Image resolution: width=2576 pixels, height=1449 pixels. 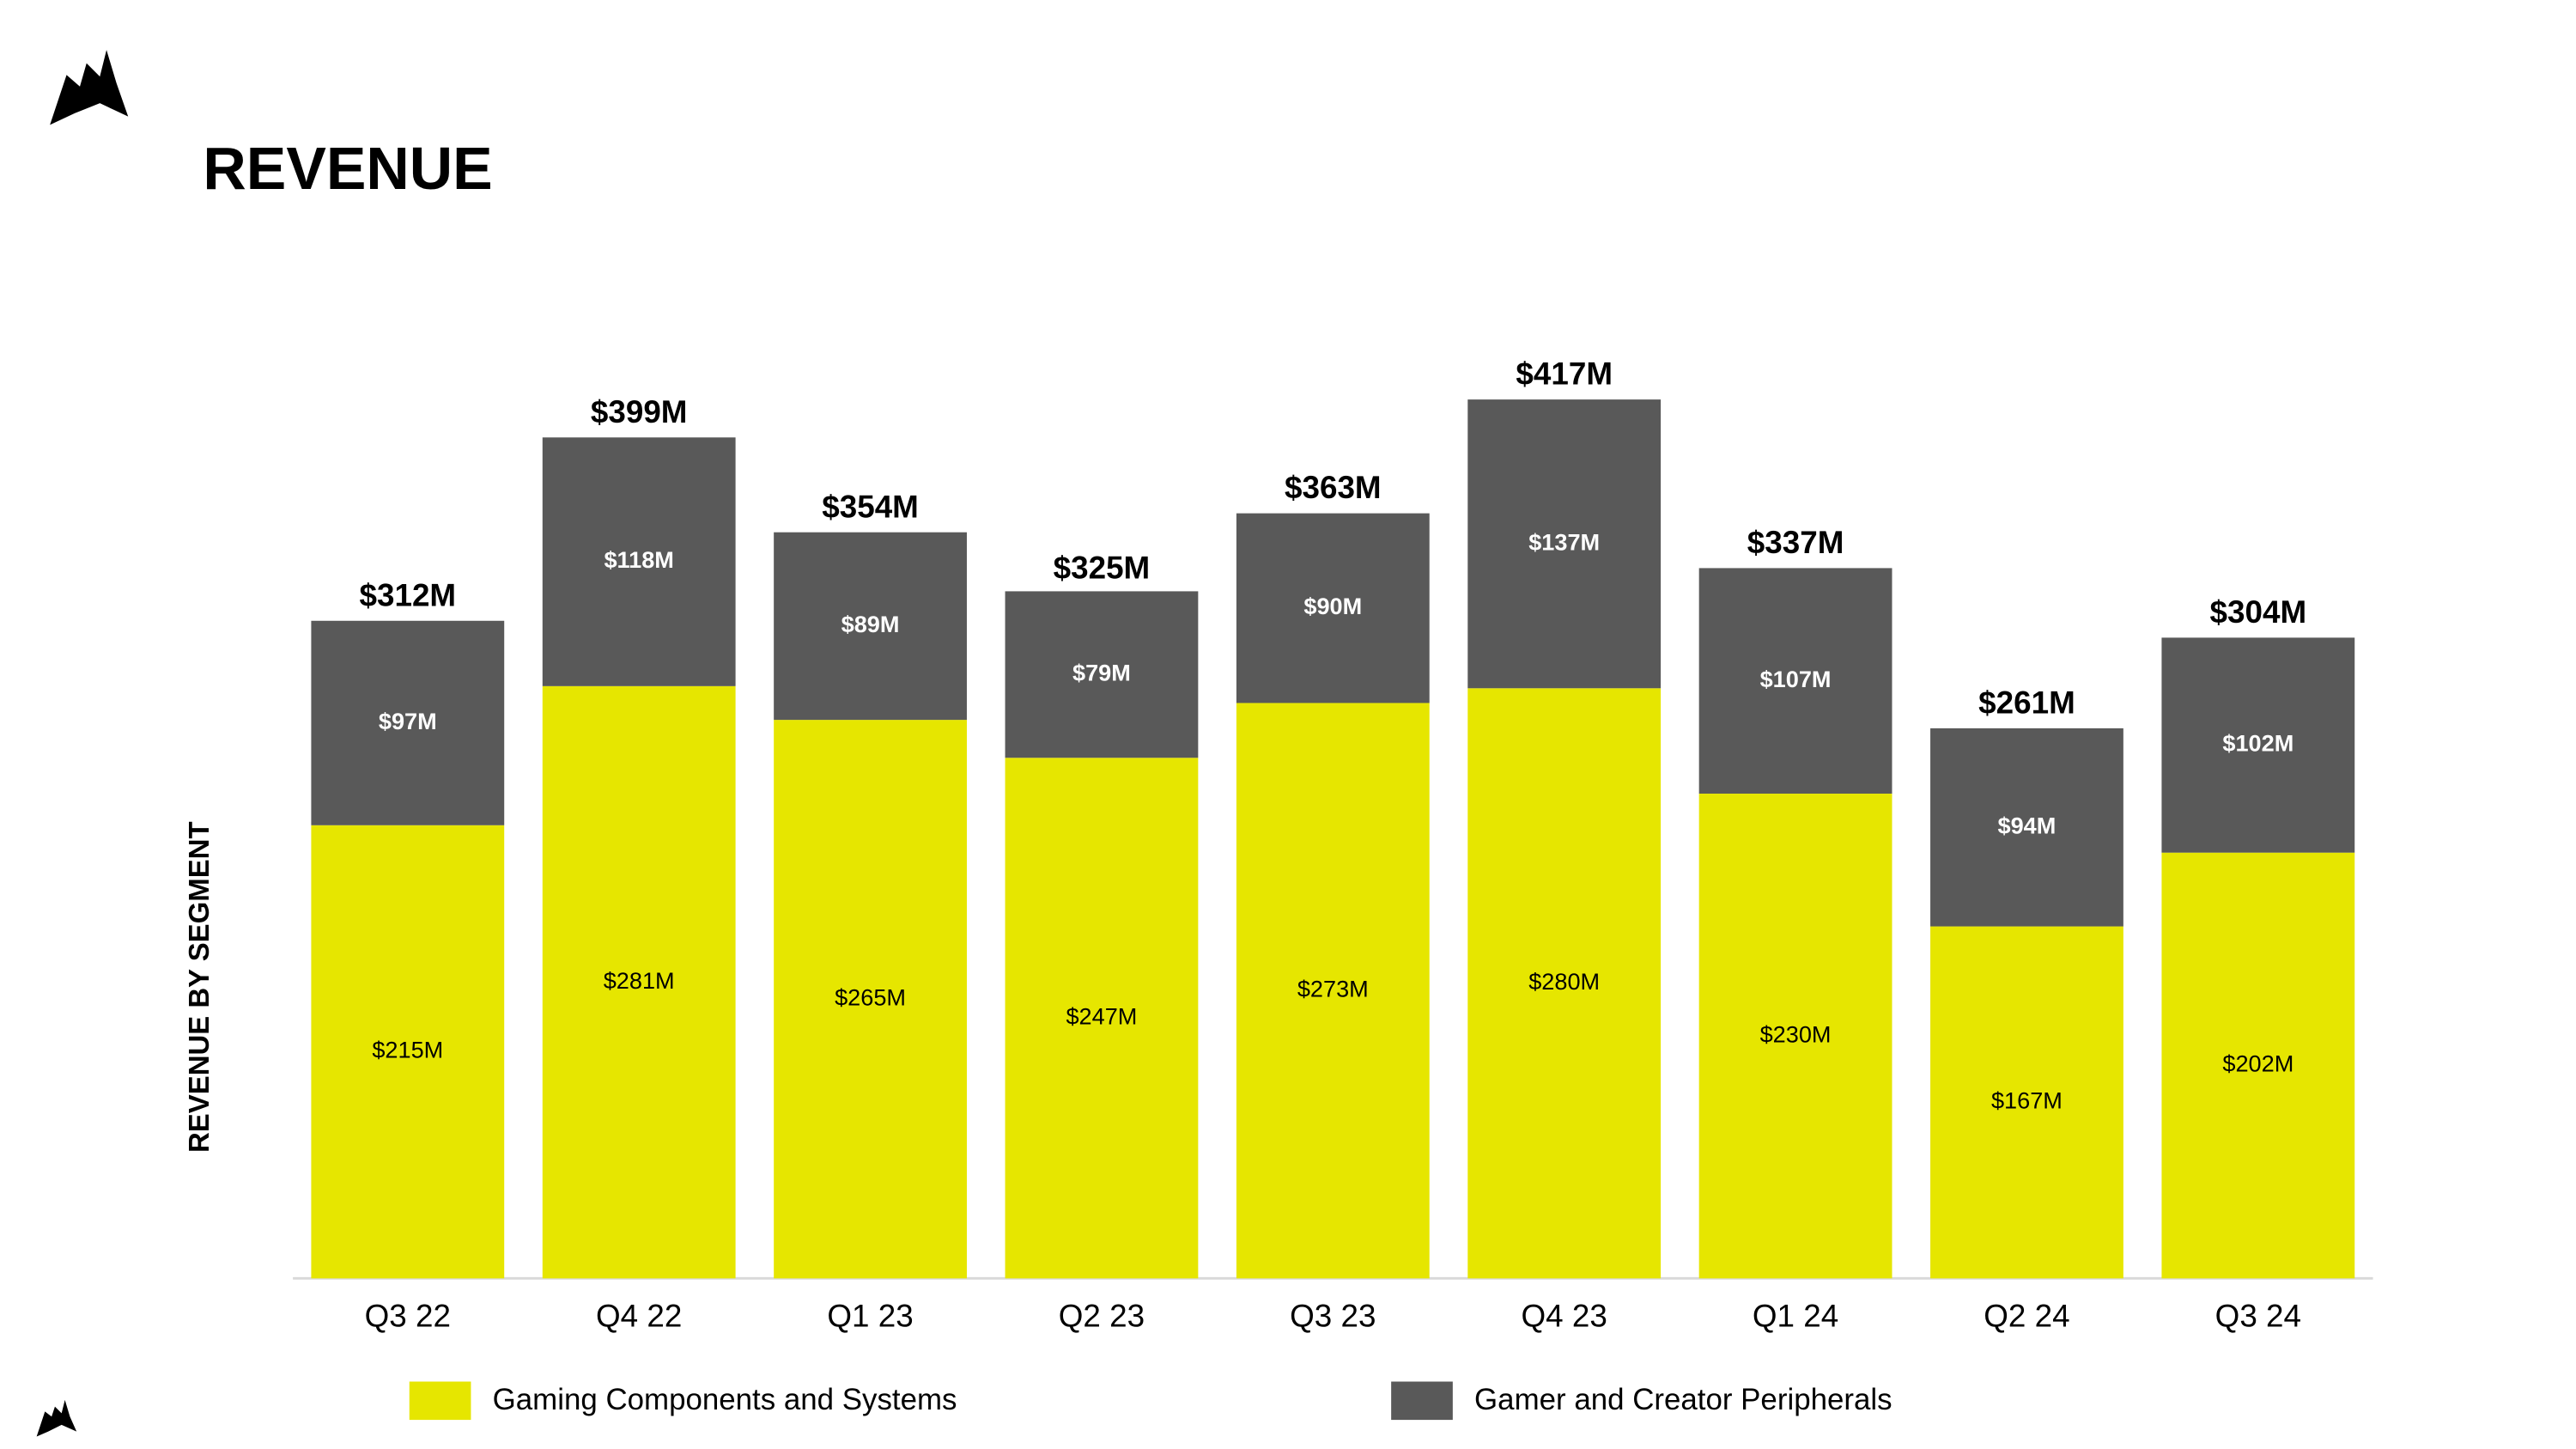 I want to click on total-label: $312M, so click(x=409, y=594).